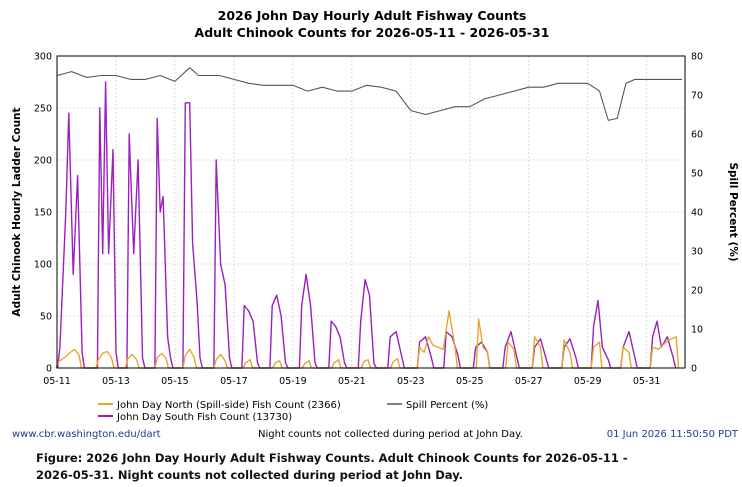 The height and width of the screenshot is (487, 742). I want to click on y-right-tick-label: 60, so click(697, 135).